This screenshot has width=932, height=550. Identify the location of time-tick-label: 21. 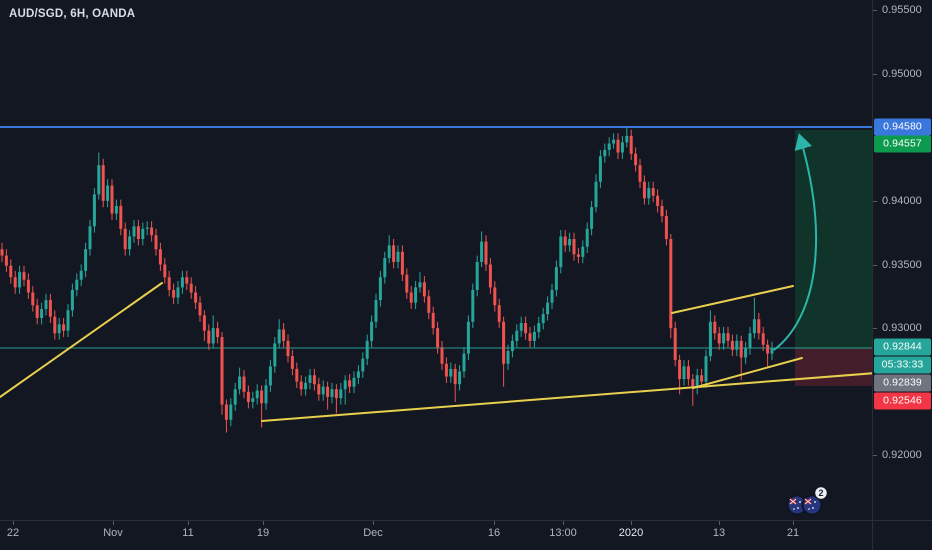
(793, 533).